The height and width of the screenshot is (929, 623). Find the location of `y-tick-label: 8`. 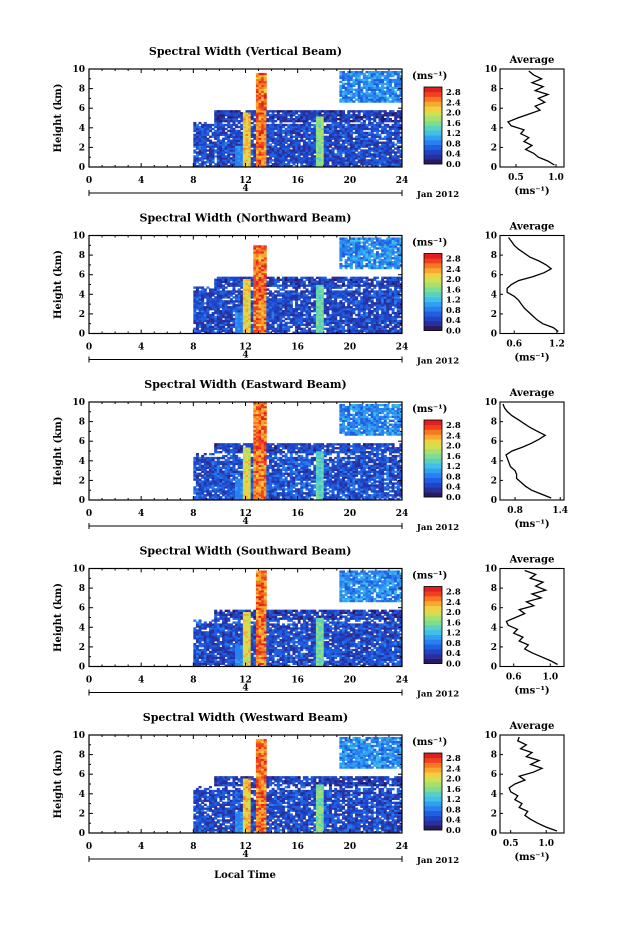

y-tick-label: 8 is located at coordinates (82, 90).